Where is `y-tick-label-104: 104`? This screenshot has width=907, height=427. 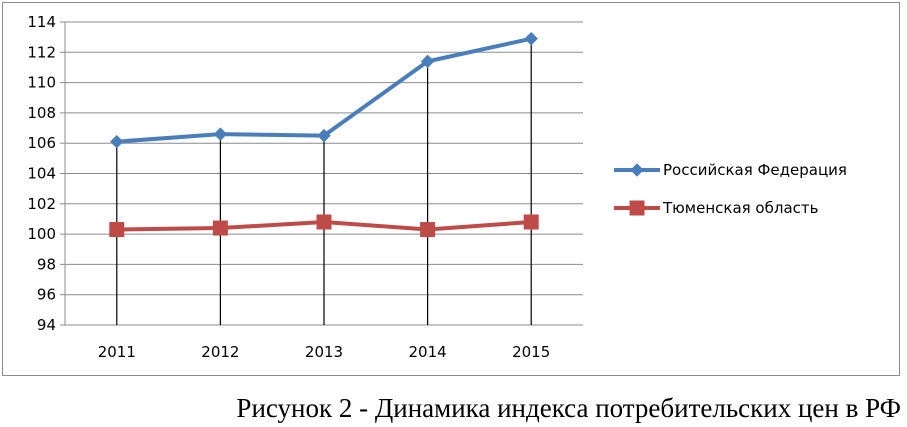 y-tick-label-104: 104 is located at coordinates (41, 174).